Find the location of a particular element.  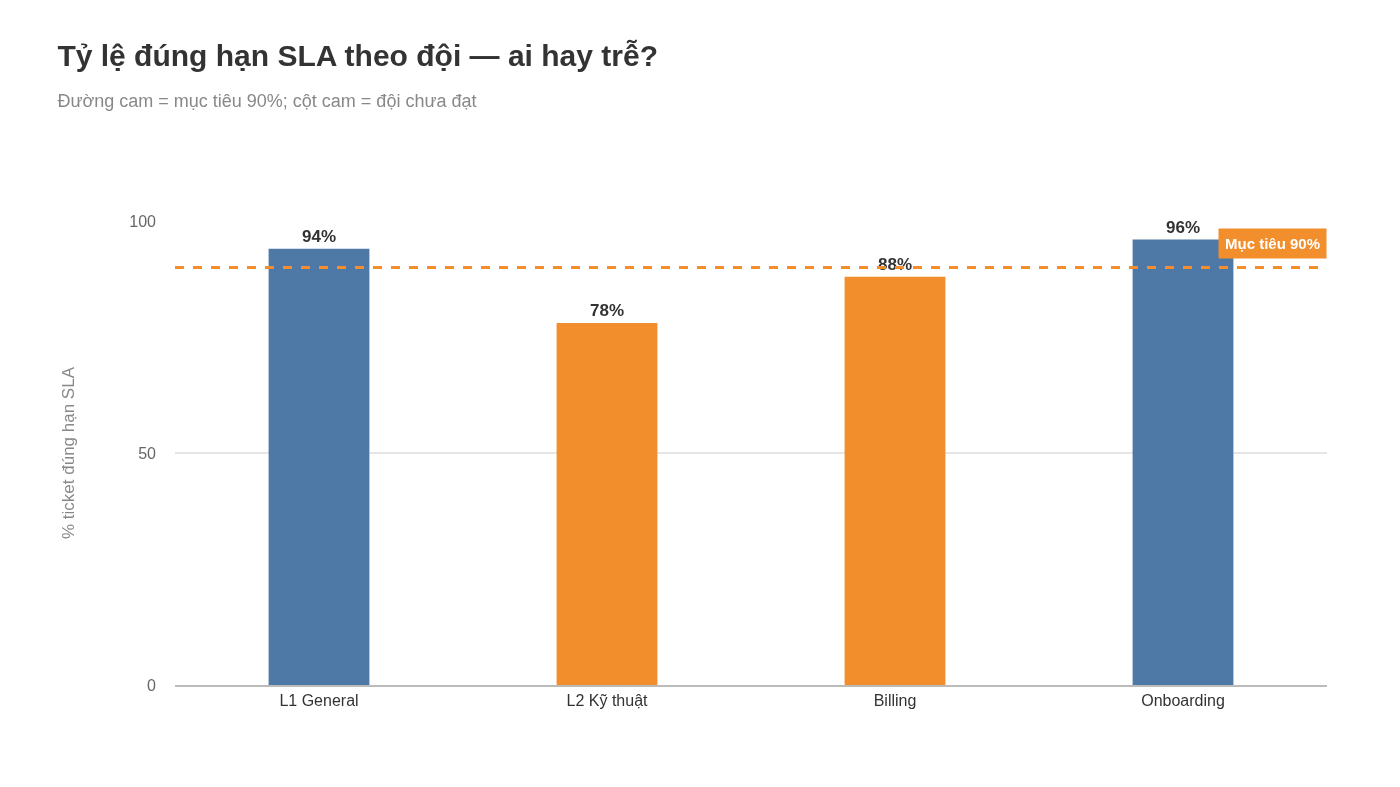

chart-subtitle: Đường cam = mục tiêu 90%; cột cam = đội chưa đạt is located at coordinates (267, 100).